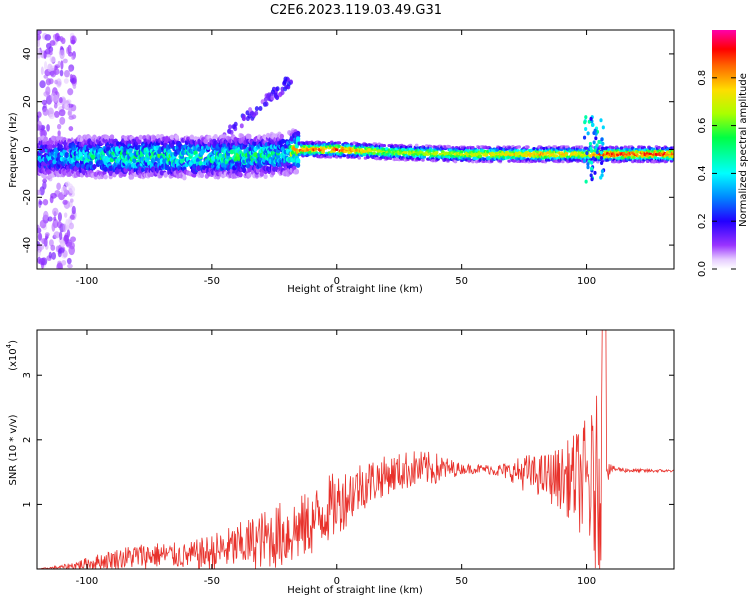 The height and width of the screenshot is (600, 750). I want to click on y-tick-label: 3, so click(27, 375).